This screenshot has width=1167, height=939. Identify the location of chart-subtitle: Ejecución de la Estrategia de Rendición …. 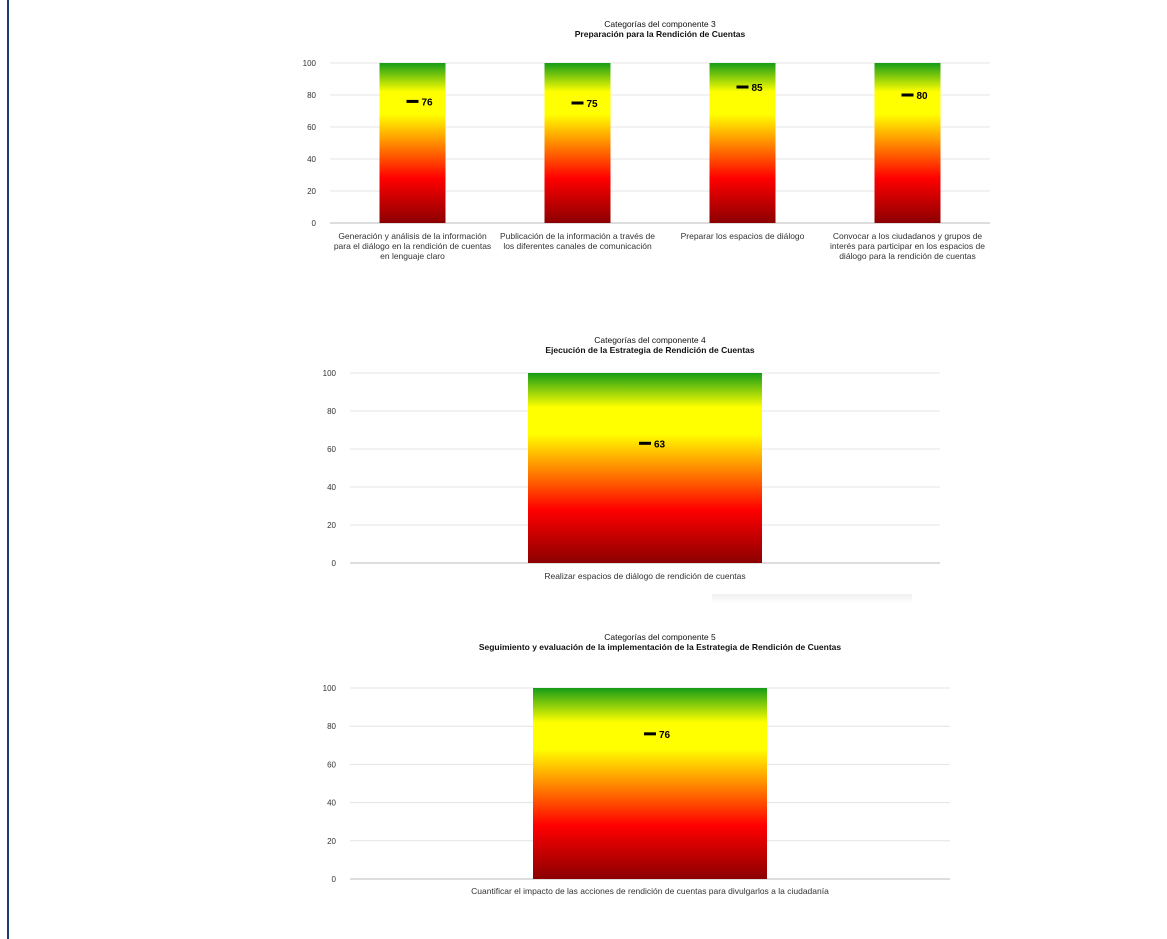
(650, 350).